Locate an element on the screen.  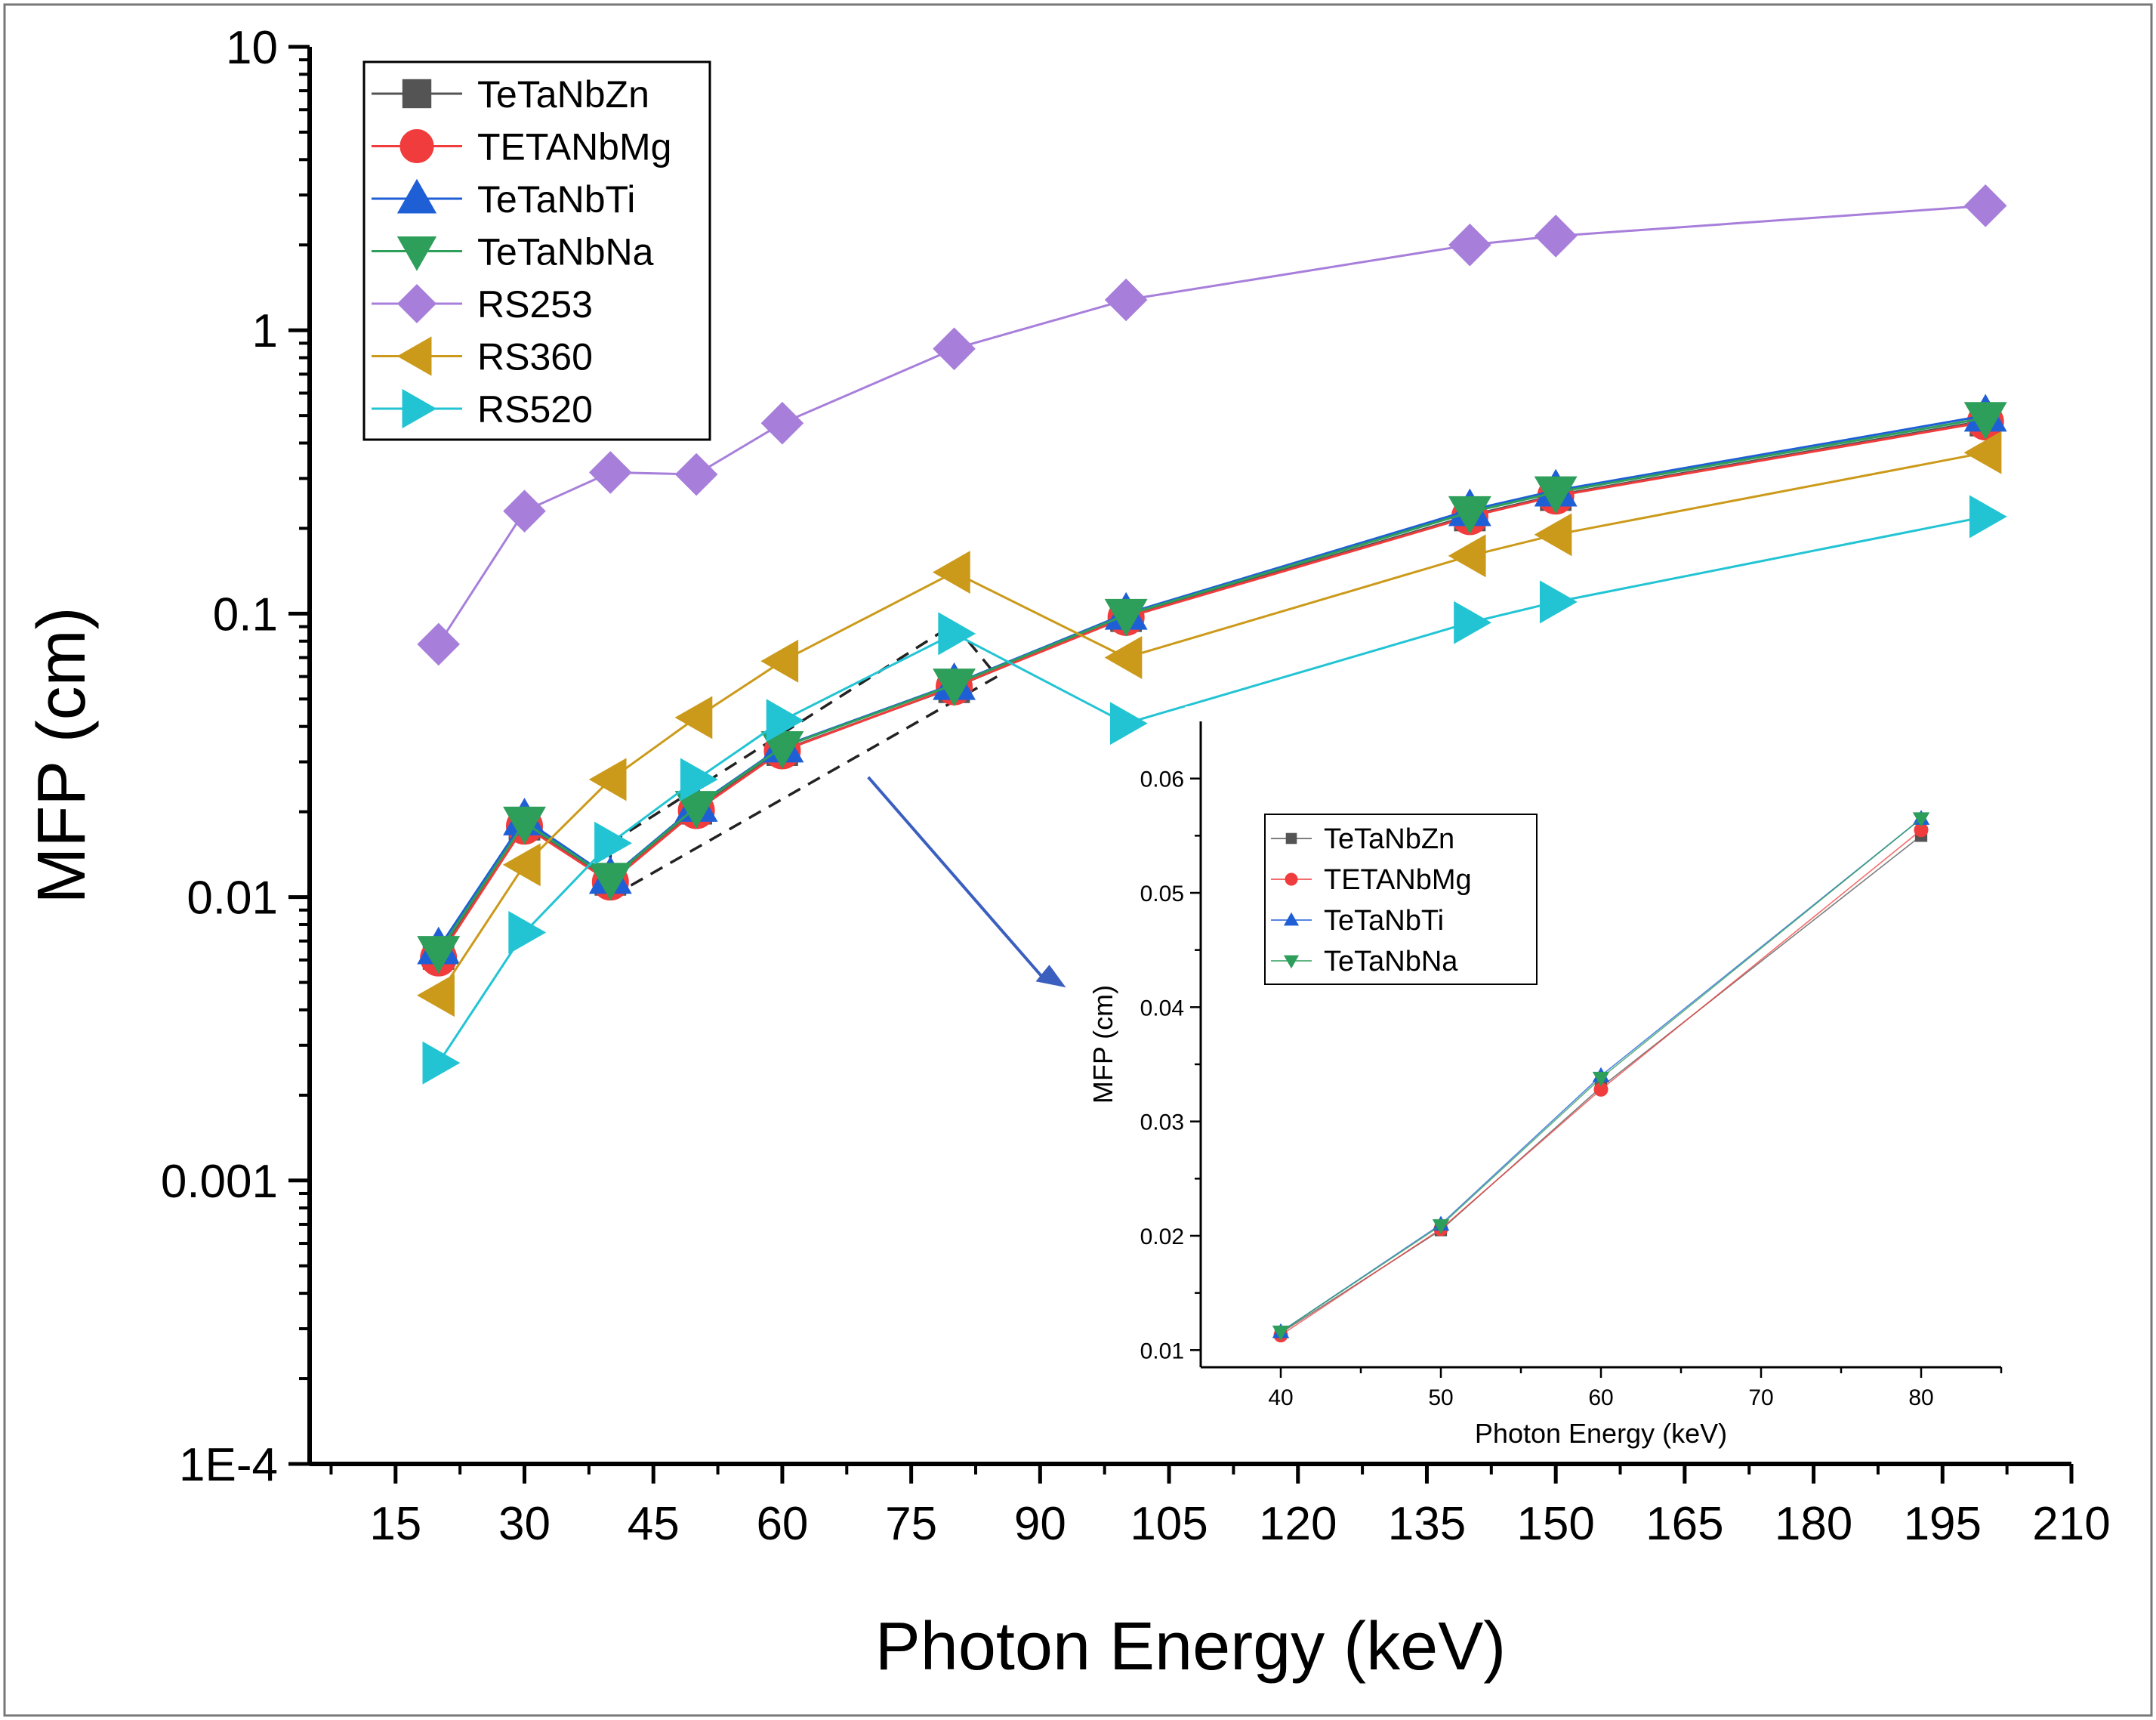
x-tick-label-180: 180 is located at coordinates (1814, 1524).